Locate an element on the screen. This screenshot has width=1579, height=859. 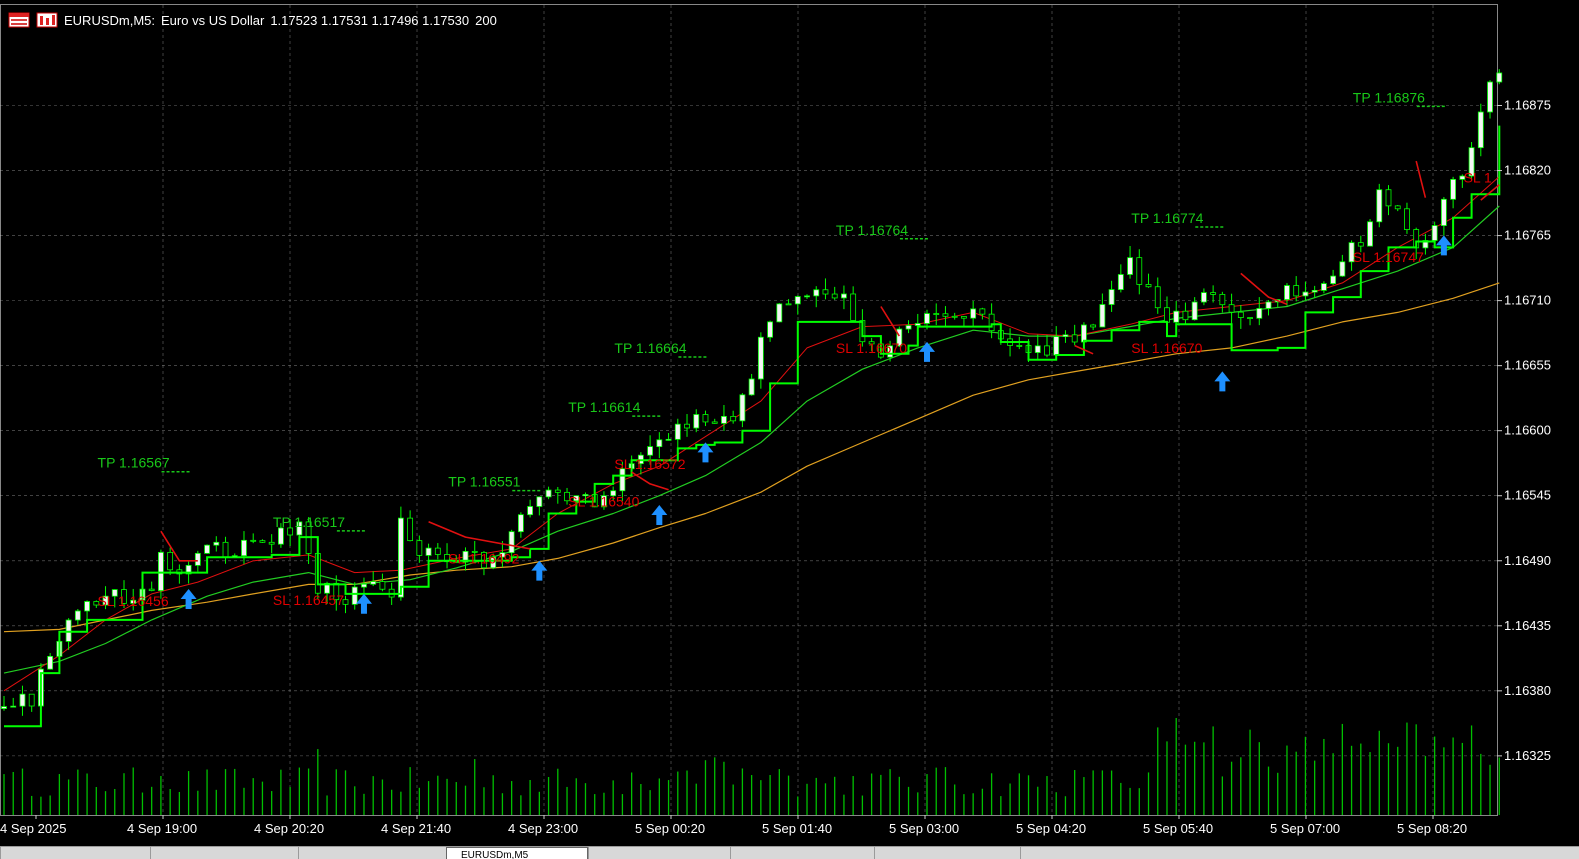
sl-label: SL 1.16572 is located at coordinates (649, 464).